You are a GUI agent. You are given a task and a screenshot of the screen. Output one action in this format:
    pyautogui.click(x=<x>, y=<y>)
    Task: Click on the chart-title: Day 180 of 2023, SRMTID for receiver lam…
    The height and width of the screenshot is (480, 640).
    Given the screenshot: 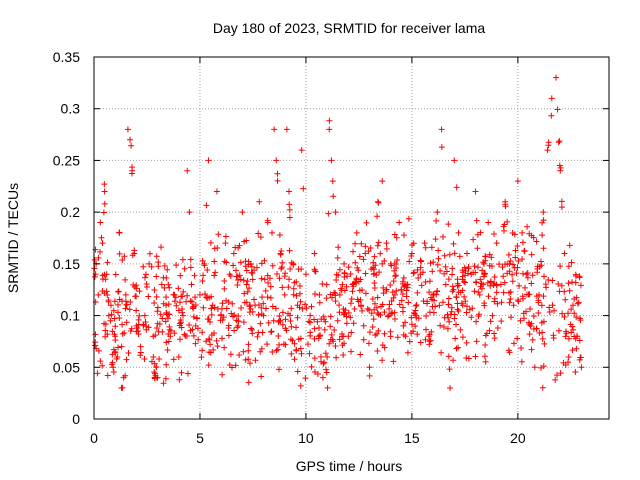 What is the action you would take?
    pyautogui.click(x=349, y=28)
    